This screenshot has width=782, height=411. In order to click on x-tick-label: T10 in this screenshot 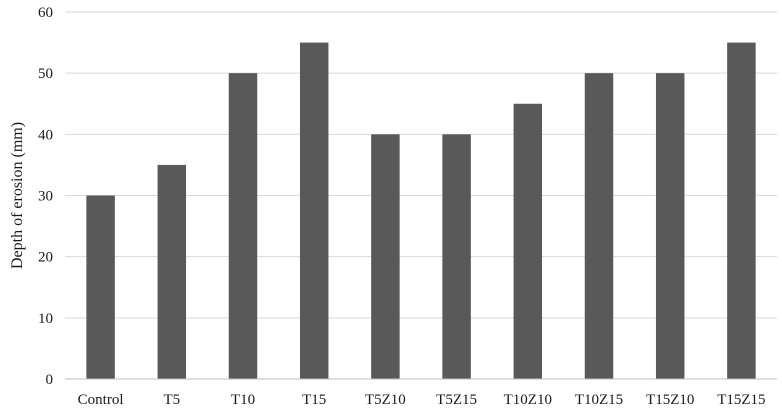, I will do `click(243, 400)`.